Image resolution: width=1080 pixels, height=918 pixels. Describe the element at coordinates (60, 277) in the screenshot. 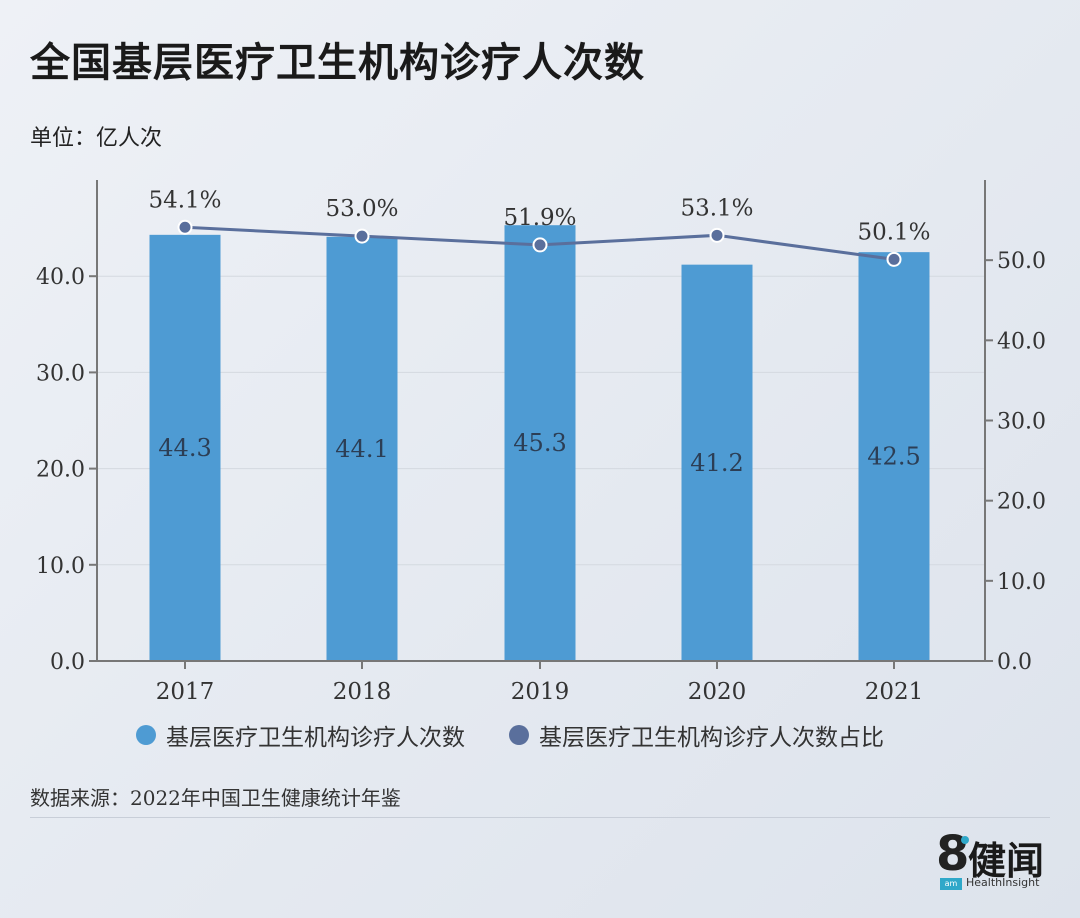

I see `y-left-tick-label: 40.0` at that location.